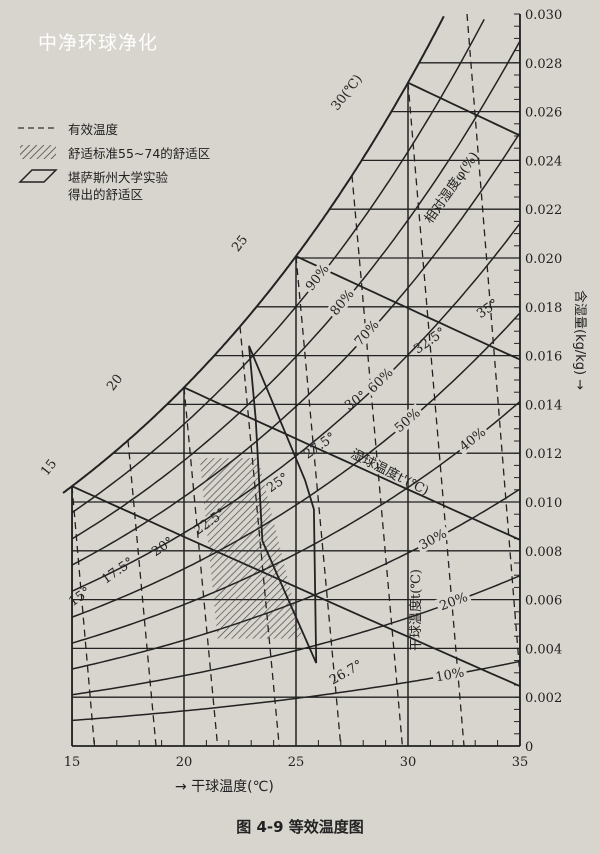 This screenshot has width=600, height=854. What do you see at coordinates (408, 762) in the screenshot?
I see `x-tick-label: 30` at bounding box center [408, 762].